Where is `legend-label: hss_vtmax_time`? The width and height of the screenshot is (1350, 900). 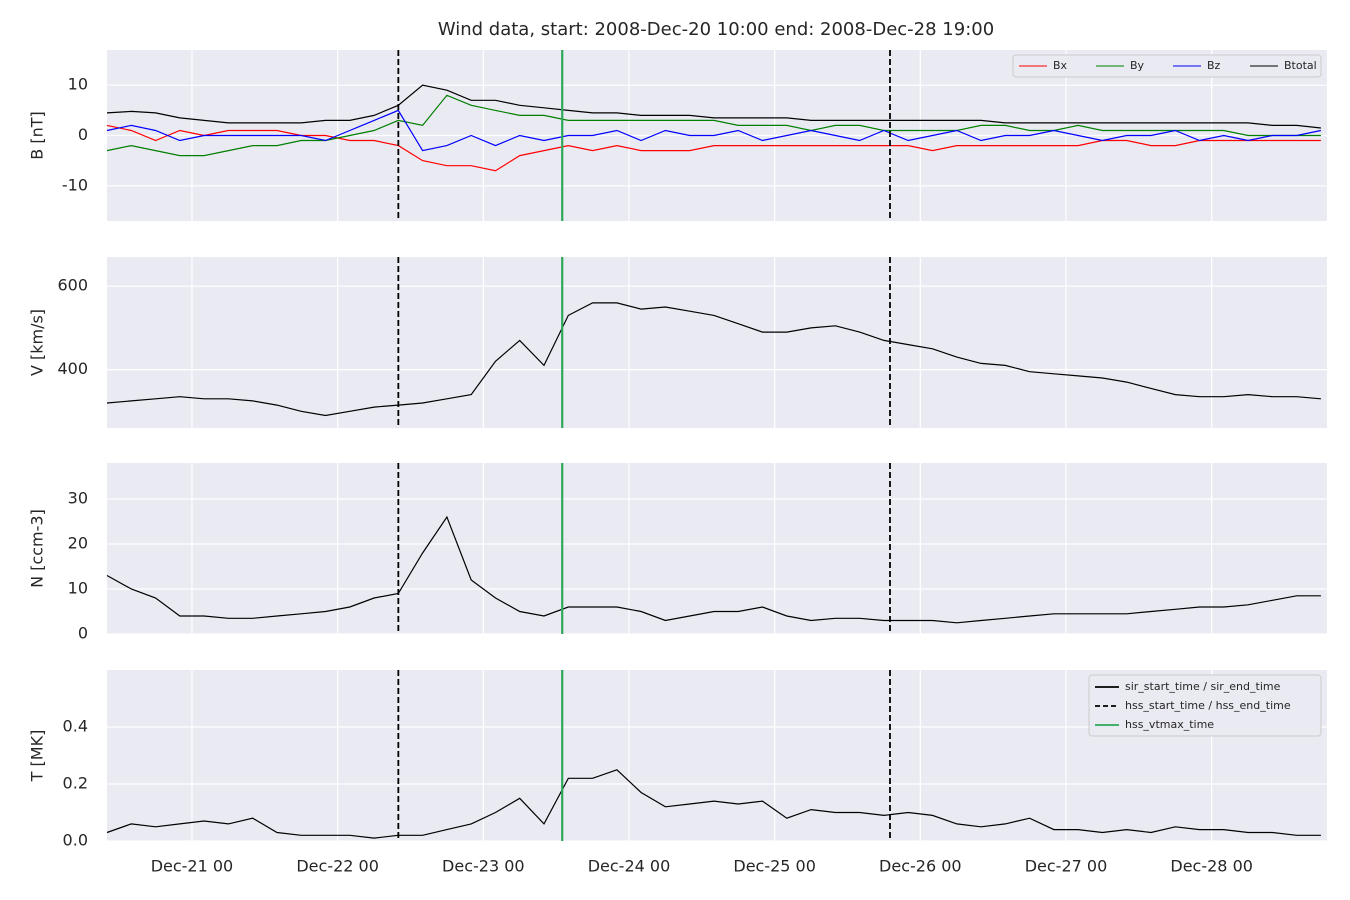
legend-label: hss_vtmax_time is located at coordinates (1169, 724).